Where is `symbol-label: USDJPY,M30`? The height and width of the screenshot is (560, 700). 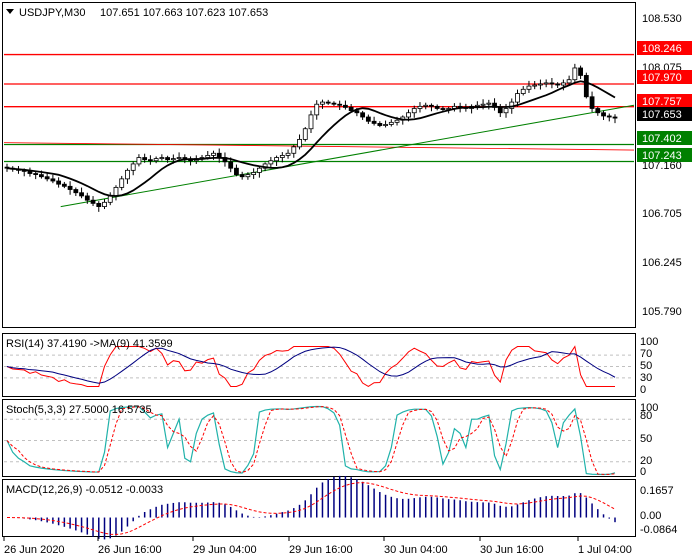
symbol-label: USDJPY,M30 is located at coordinates (52, 13).